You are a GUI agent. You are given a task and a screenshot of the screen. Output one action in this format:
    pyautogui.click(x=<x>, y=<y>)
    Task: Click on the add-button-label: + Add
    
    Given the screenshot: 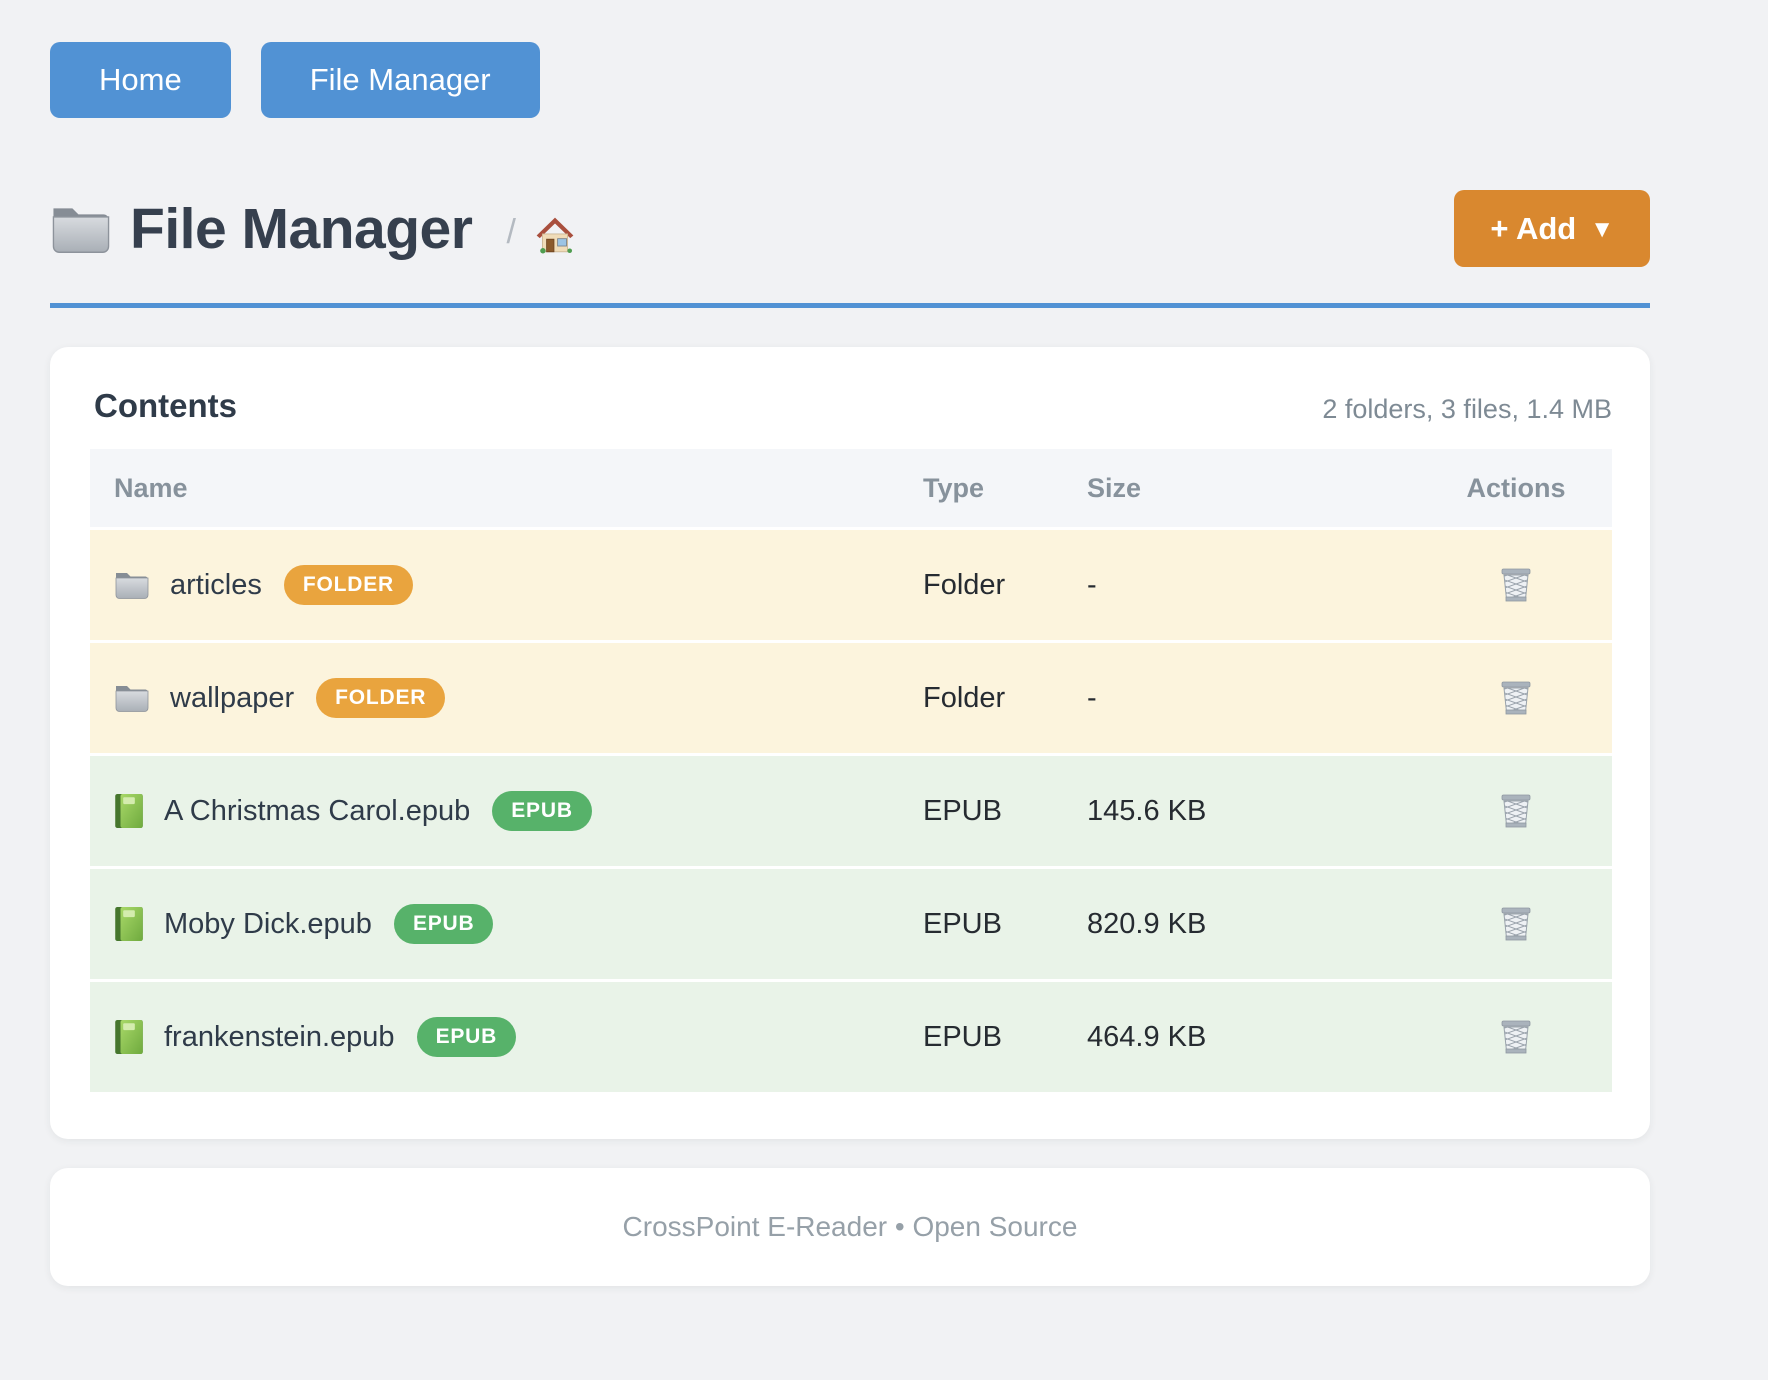 What is the action you would take?
    pyautogui.click(x=1533, y=228)
    